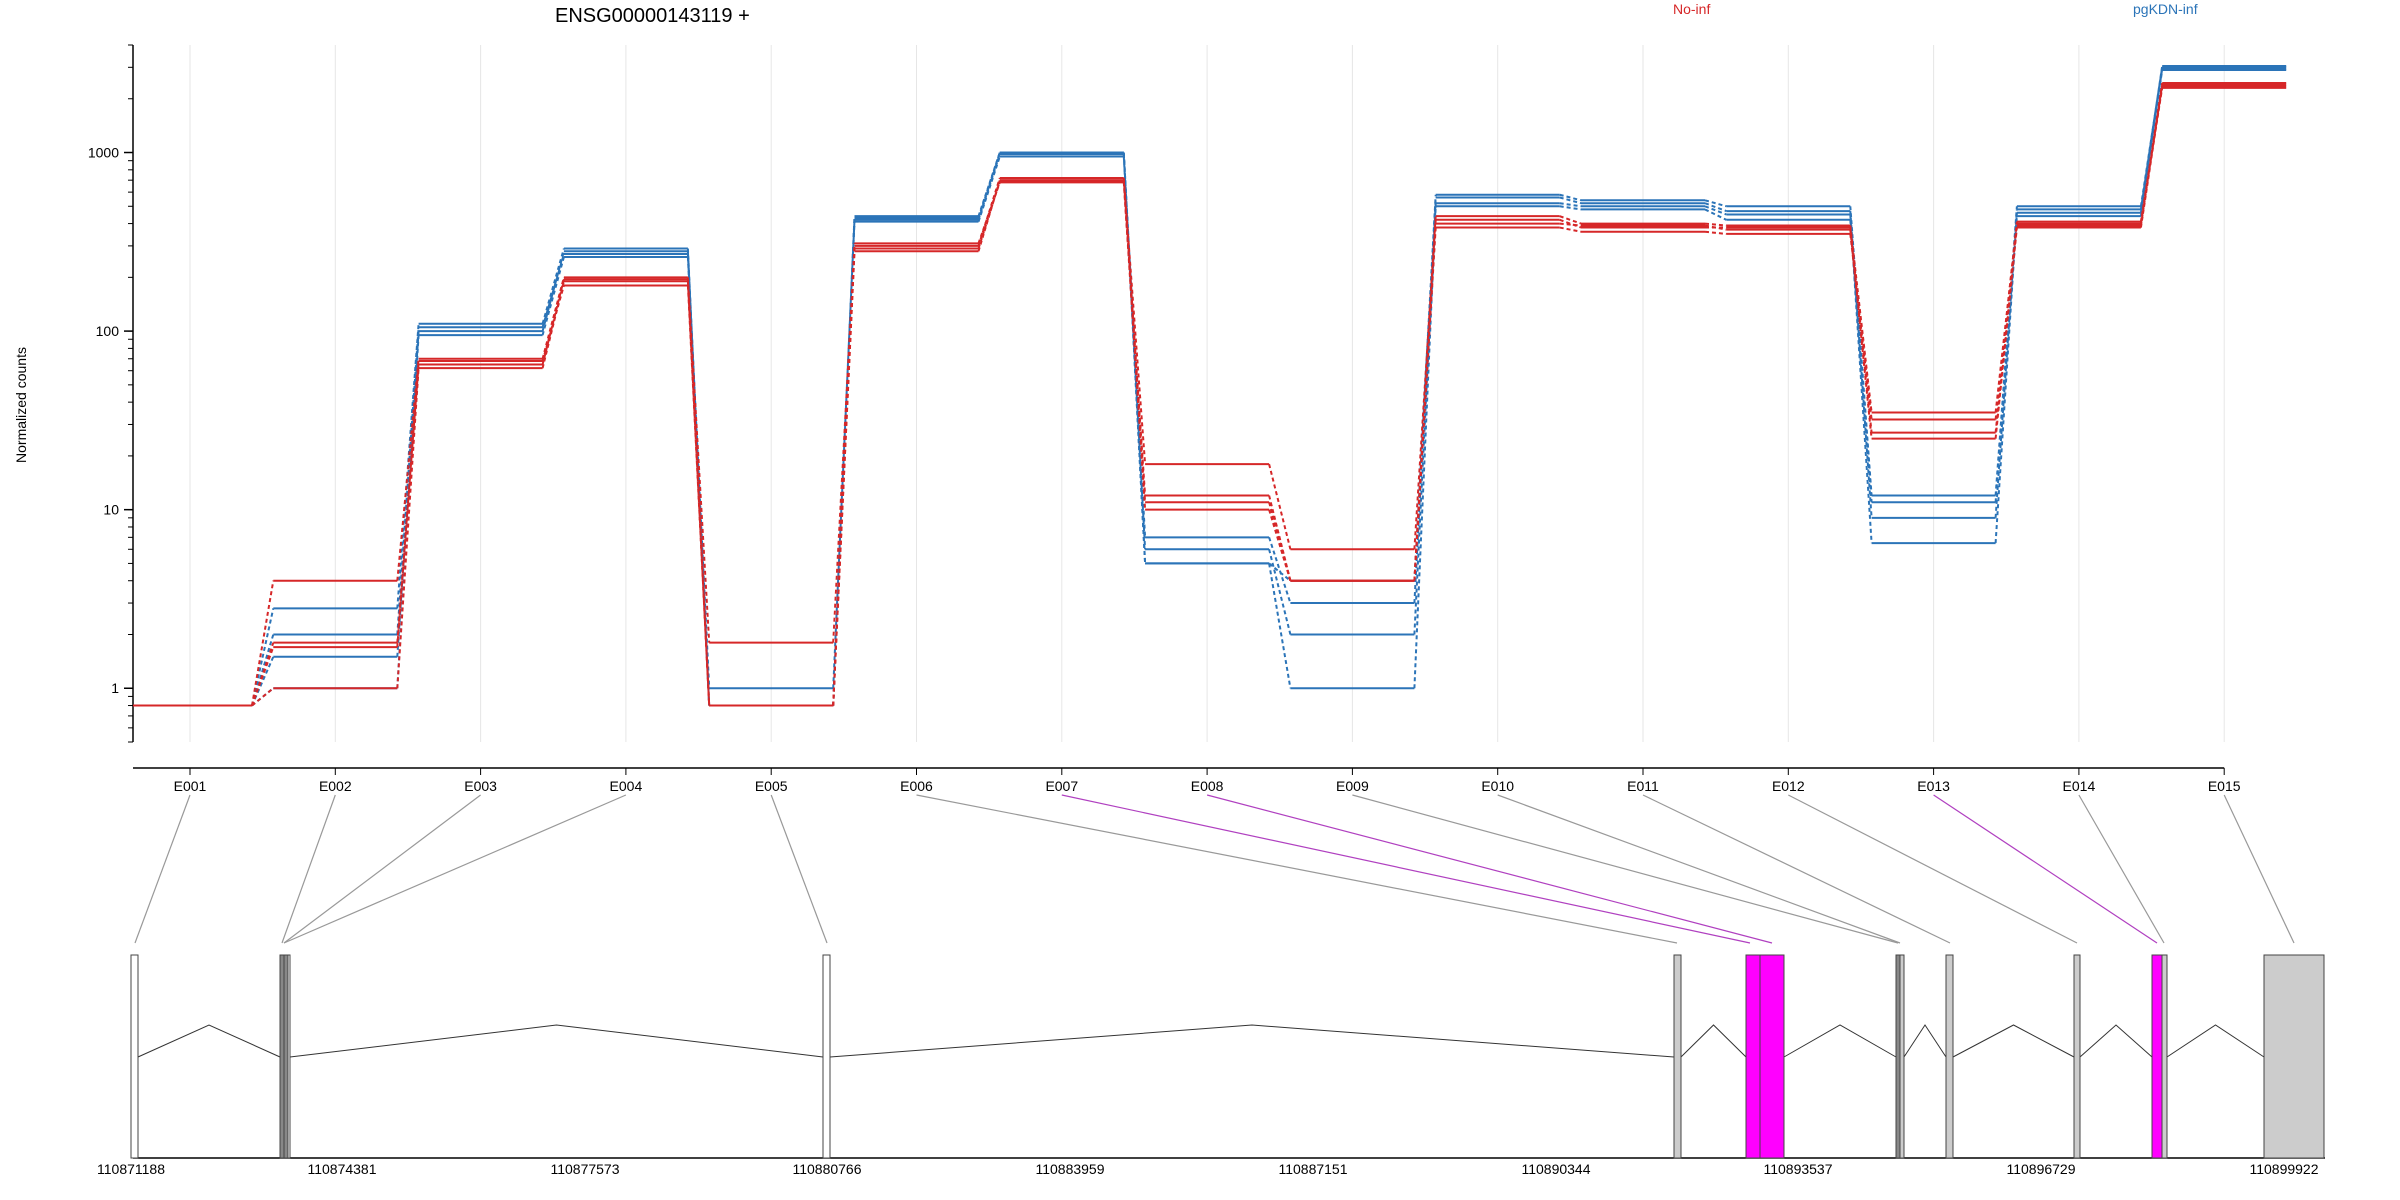  Describe the element at coordinates (1643, 786) in the screenshot. I see `x-tick-label: E011` at that location.